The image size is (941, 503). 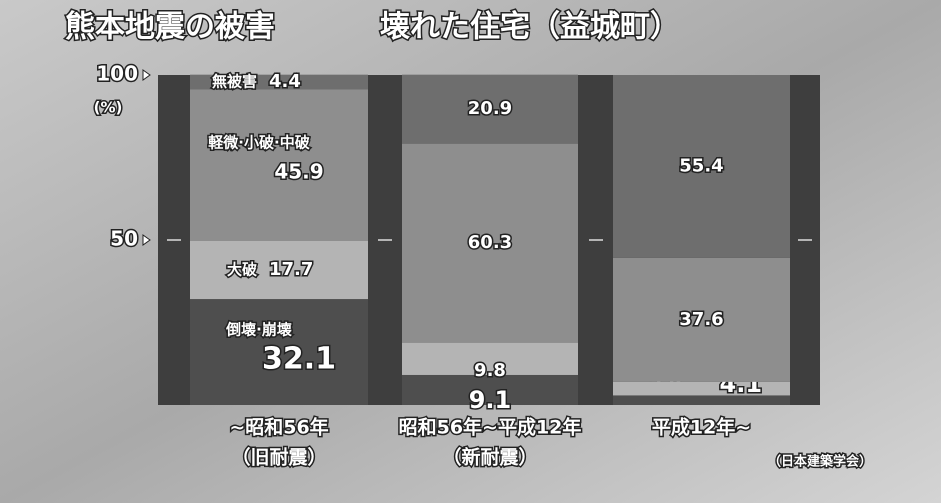 I want to click on value-label: 60.3, so click(x=490, y=242).